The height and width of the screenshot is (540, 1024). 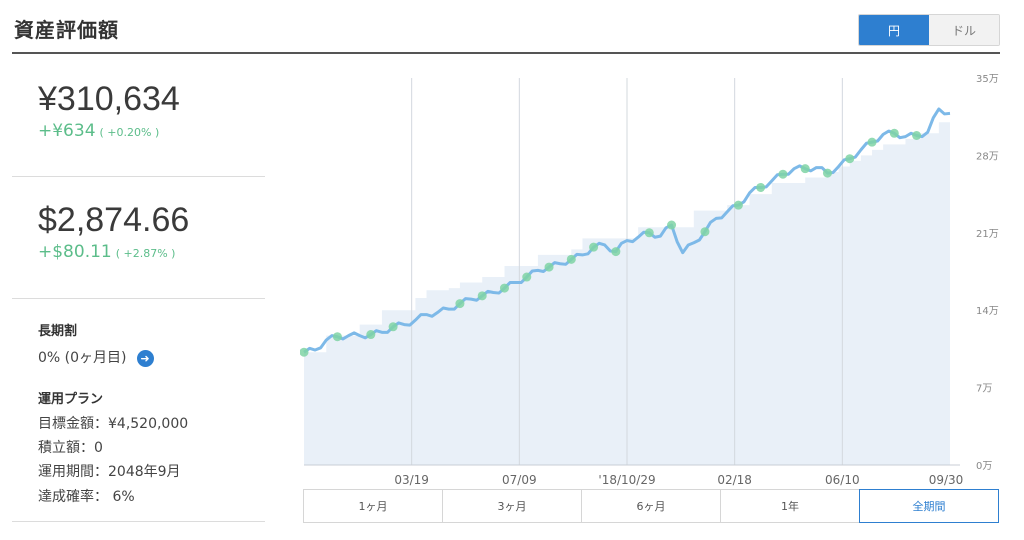 I want to click on period-selector: 1ヶ月 3ヶ月 6ヶ月 1年 全期間, so click(x=651, y=506).